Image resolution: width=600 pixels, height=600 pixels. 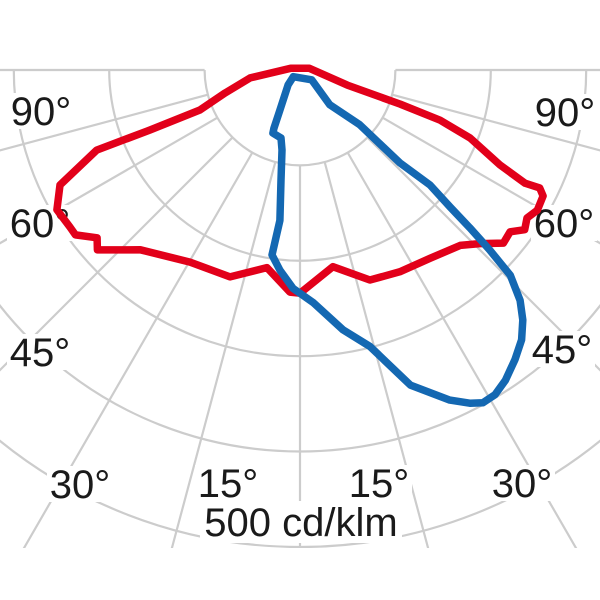 I want to click on angle-label-right-15: 15°, so click(x=379, y=484).